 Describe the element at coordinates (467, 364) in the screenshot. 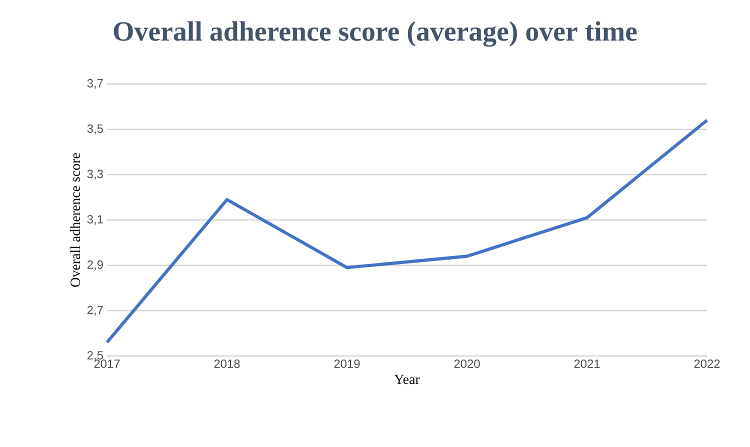

I see `x-tick-label: 2020` at that location.